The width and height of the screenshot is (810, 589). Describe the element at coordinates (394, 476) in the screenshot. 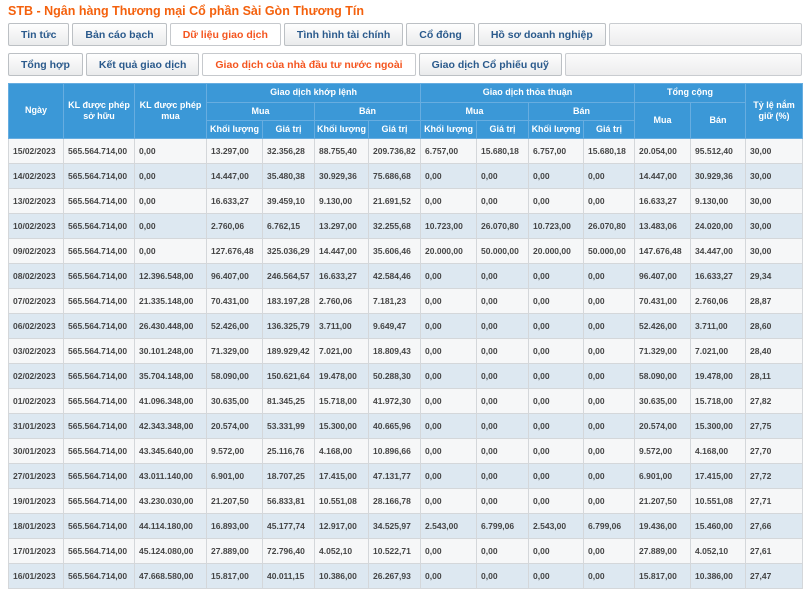

I see `cell-om-sell-value: 47.131,77` at that location.